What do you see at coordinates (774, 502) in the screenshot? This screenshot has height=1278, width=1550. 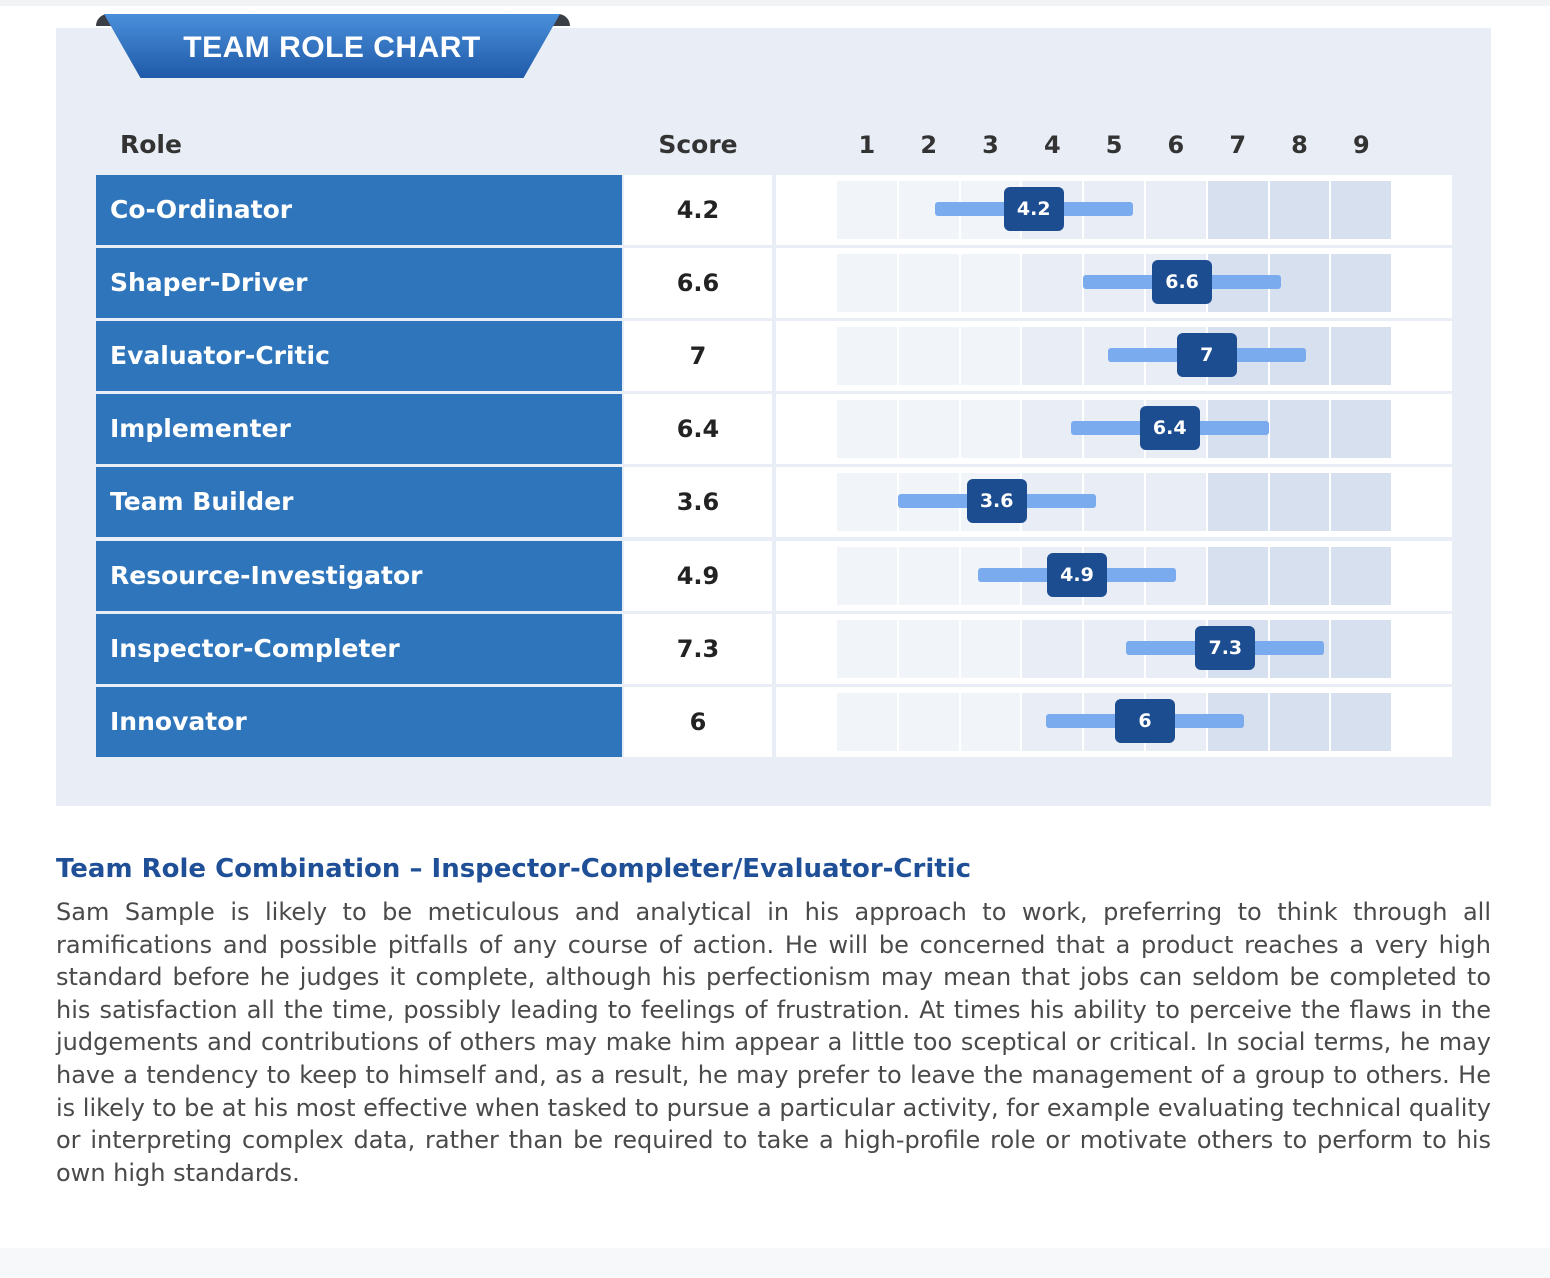 I see `role-row: Team Builder 3.6 3.6` at bounding box center [774, 502].